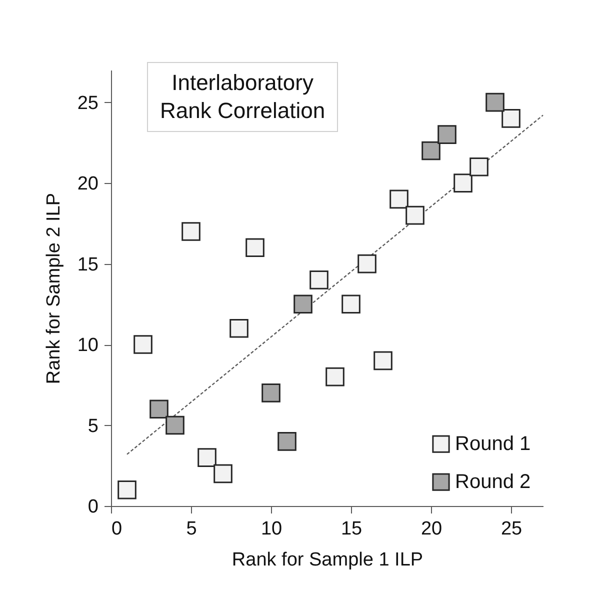  Describe the element at coordinates (191, 529) in the screenshot. I see `x-tick-label: 5` at that location.